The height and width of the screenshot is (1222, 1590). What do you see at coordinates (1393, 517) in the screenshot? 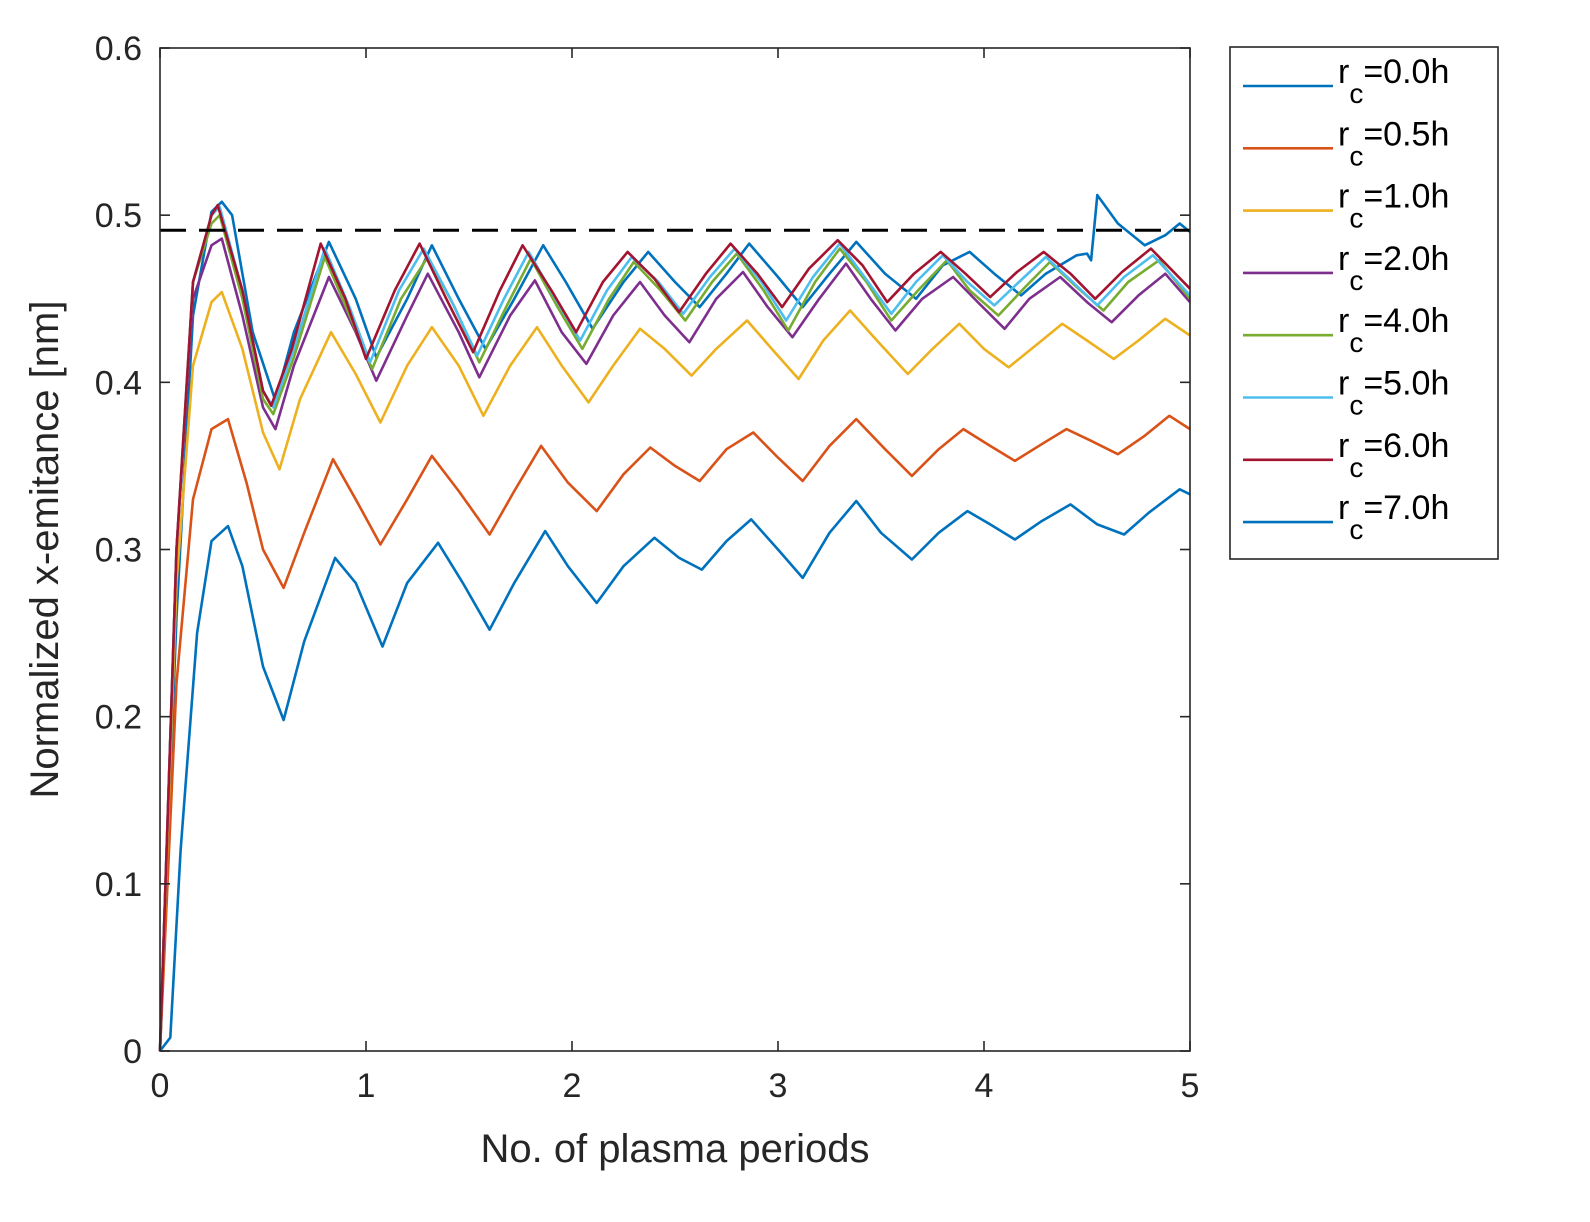
I see `legend-entry-7: rc=7.0h` at bounding box center [1393, 517].